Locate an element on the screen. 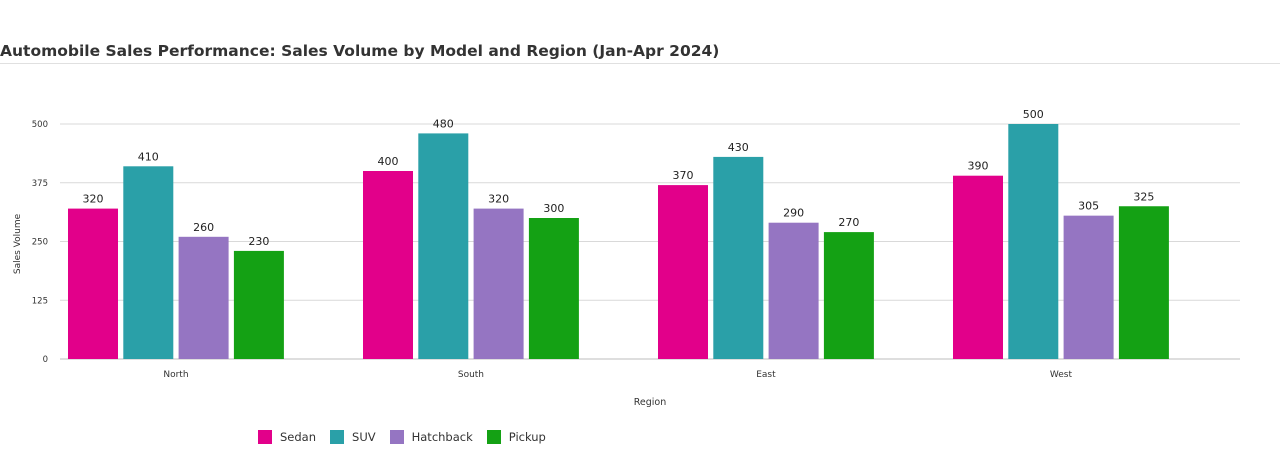 This screenshot has width=1280, height=454. x-tick-label-south: South is located at coordinates (471, 375).